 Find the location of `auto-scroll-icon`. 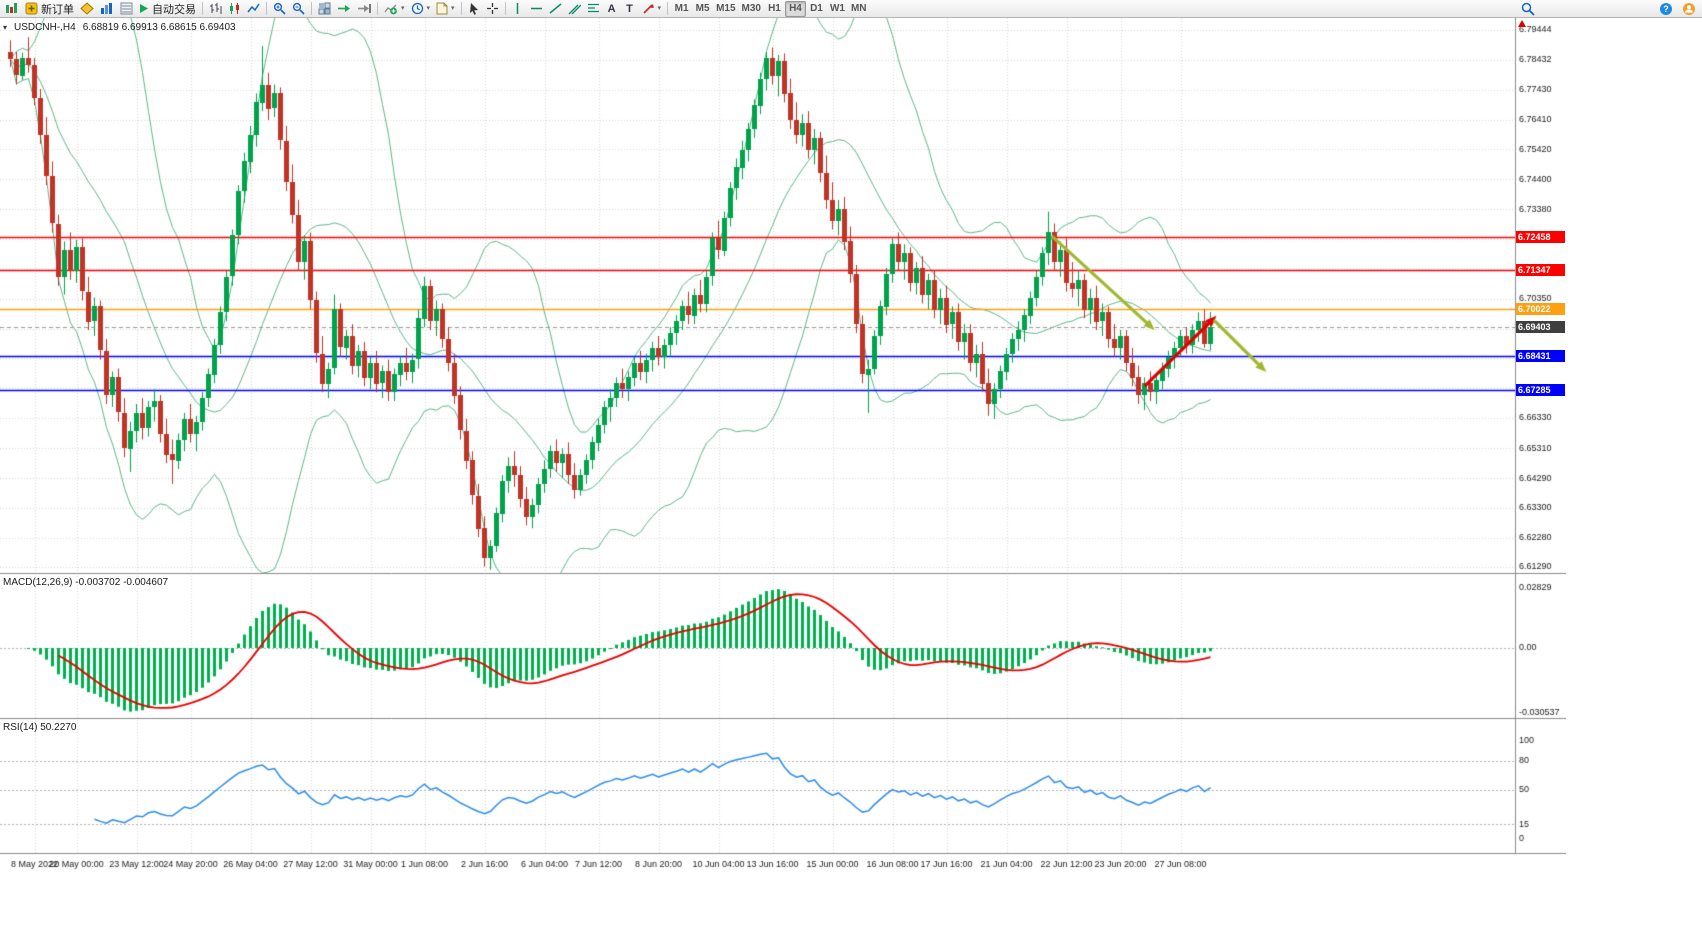

auto-scroll-icon is located at coordinates (344, 8).